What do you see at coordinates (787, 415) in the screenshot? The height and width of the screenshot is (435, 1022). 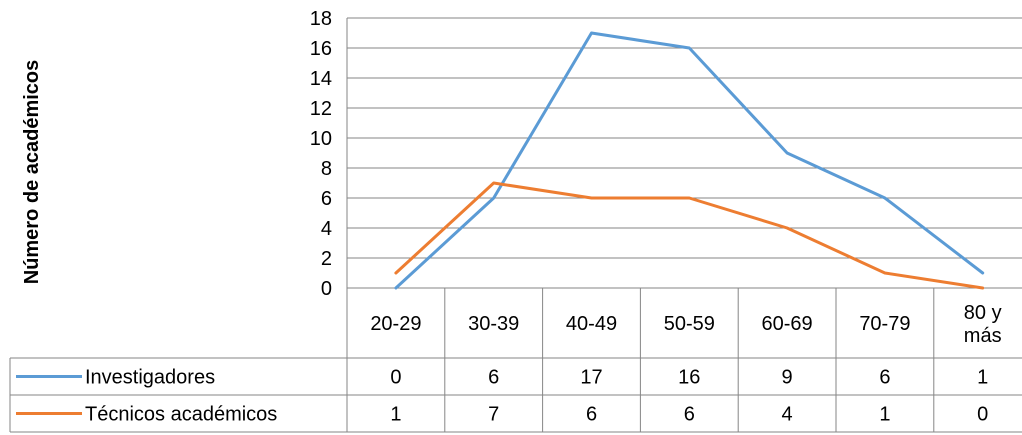 I see `table-value-cell: 4` at bounding box center [787, 415].